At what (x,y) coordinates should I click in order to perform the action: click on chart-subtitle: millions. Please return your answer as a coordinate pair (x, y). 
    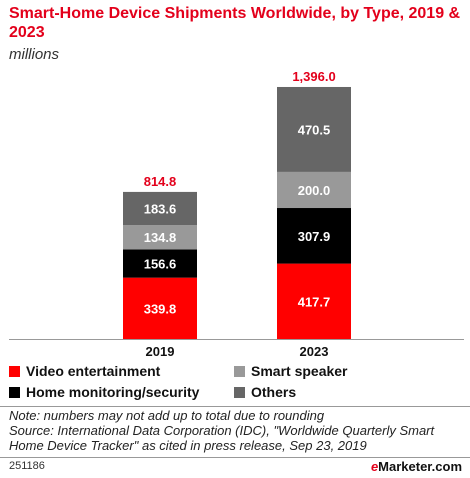
    Looking at the image, I should click on (34, 54).